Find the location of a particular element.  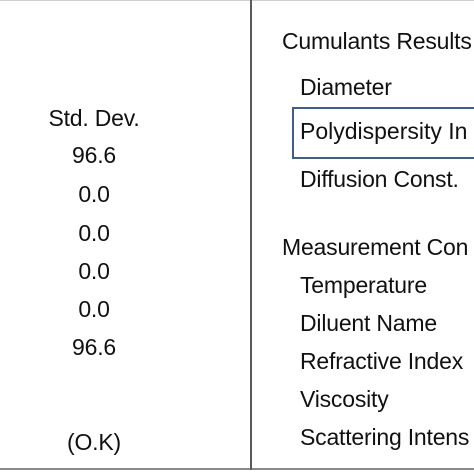

selected-row-outline is located at coordinates (383, 133).